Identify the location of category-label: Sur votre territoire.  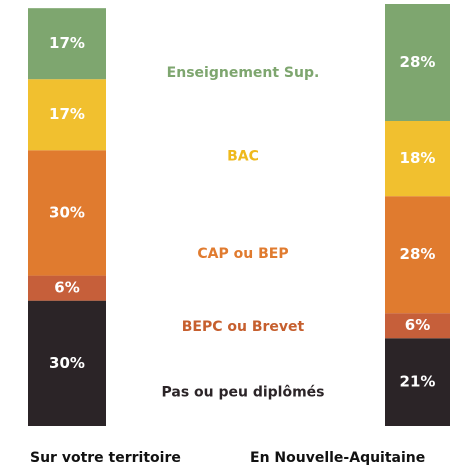
(105, 458).